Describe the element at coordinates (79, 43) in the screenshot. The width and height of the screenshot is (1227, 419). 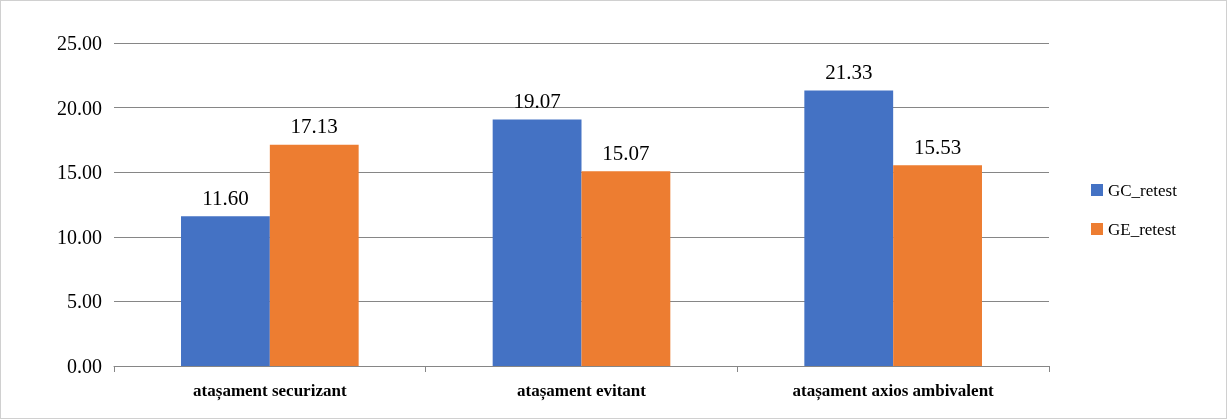
I see `y-tick-label: 25.00` at that location.